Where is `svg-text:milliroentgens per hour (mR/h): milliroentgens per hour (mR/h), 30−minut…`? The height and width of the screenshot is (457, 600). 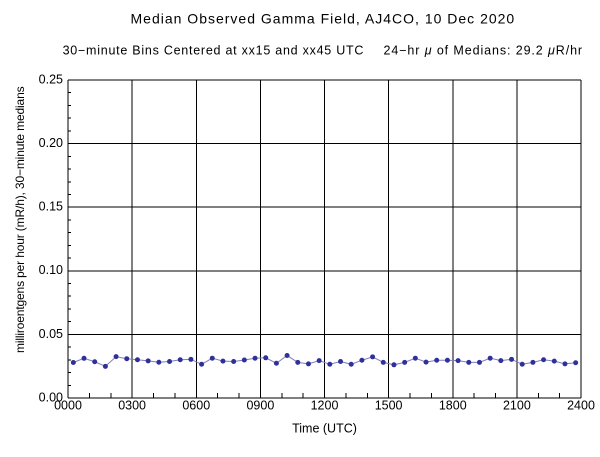
svg-text:milliroentgens per hour (mR/h): milliroentgens per hour (mR/h), 30−minut… is located at coordinates (20, 219).